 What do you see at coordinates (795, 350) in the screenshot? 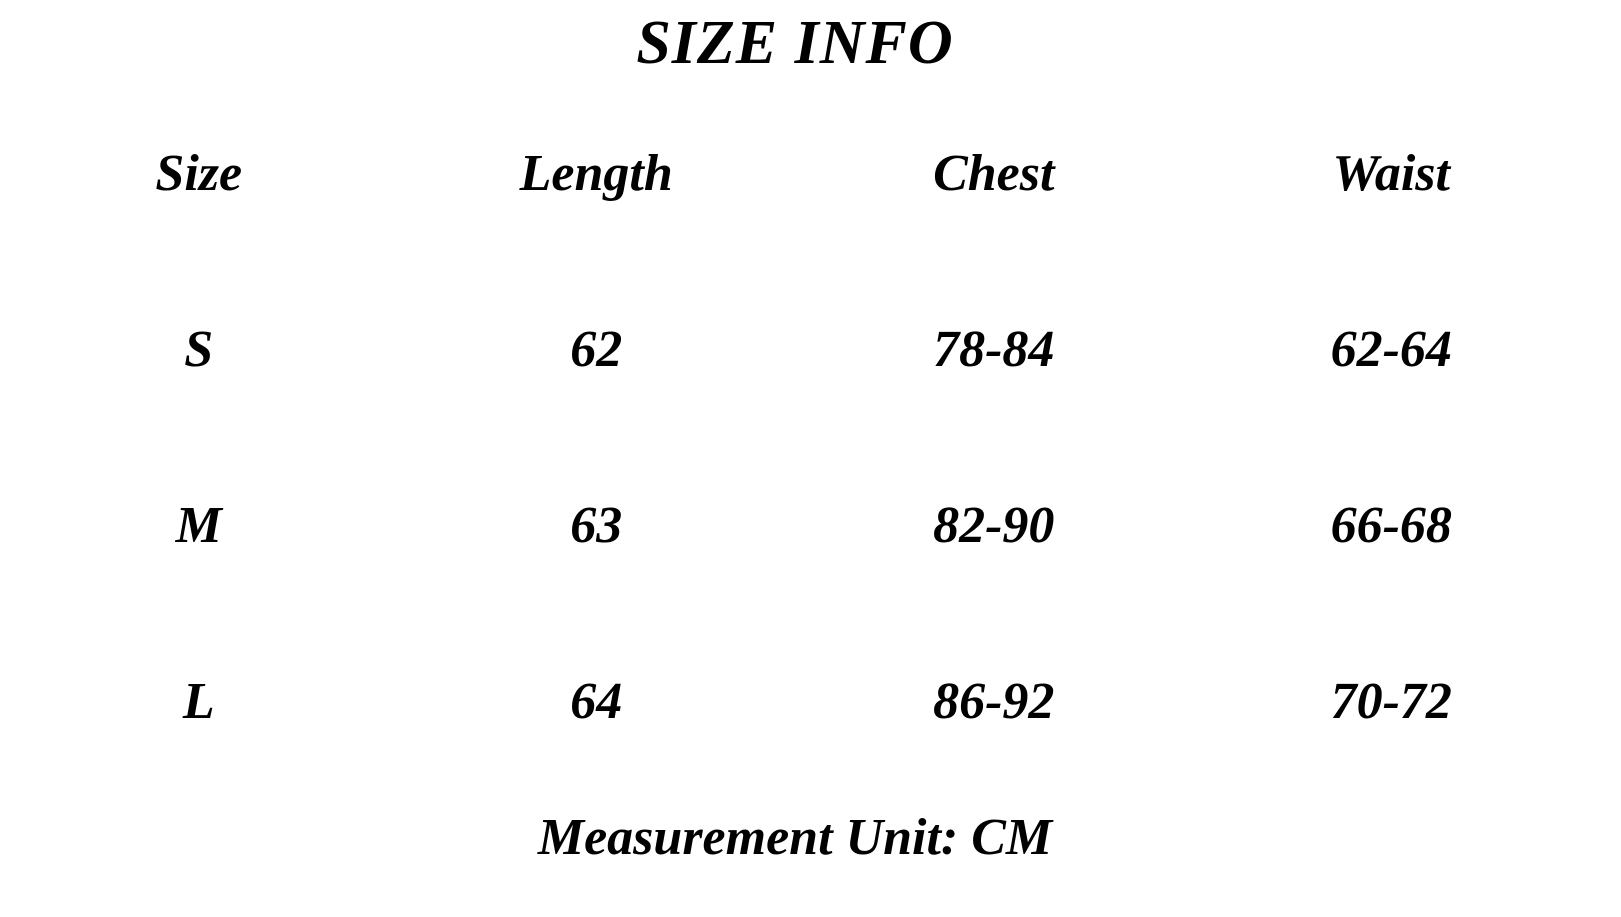
I see `table-row: S 62 78-84 62-64` at bounding box center [795, 350].